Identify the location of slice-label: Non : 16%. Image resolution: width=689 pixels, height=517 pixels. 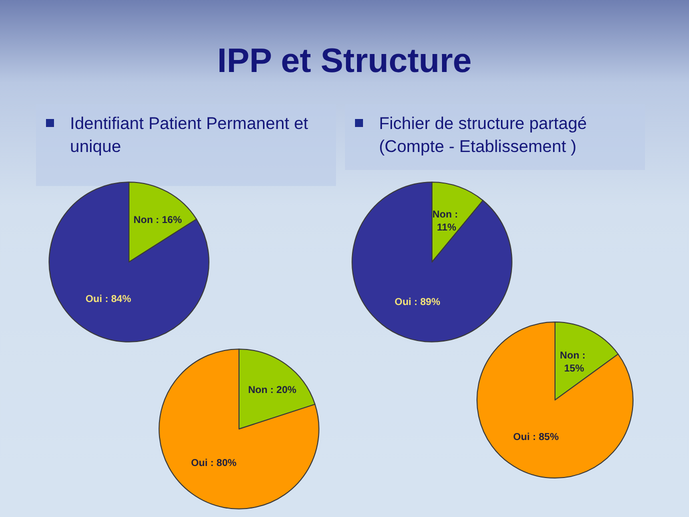
(158, 220).